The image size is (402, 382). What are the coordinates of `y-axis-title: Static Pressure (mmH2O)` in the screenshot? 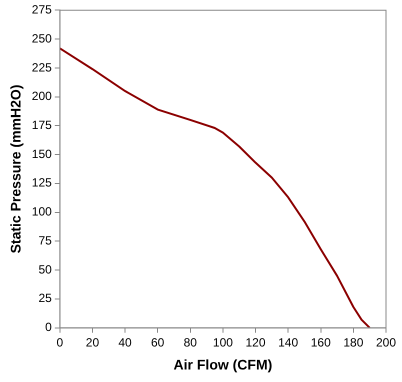 It's located at (15, 169).